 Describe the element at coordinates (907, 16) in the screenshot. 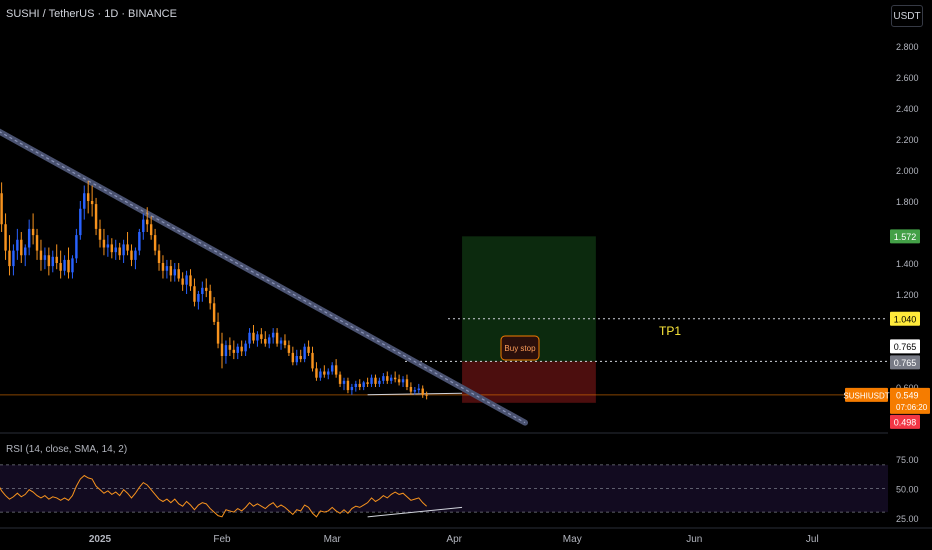

I see `currency-button: USDT` at that location.